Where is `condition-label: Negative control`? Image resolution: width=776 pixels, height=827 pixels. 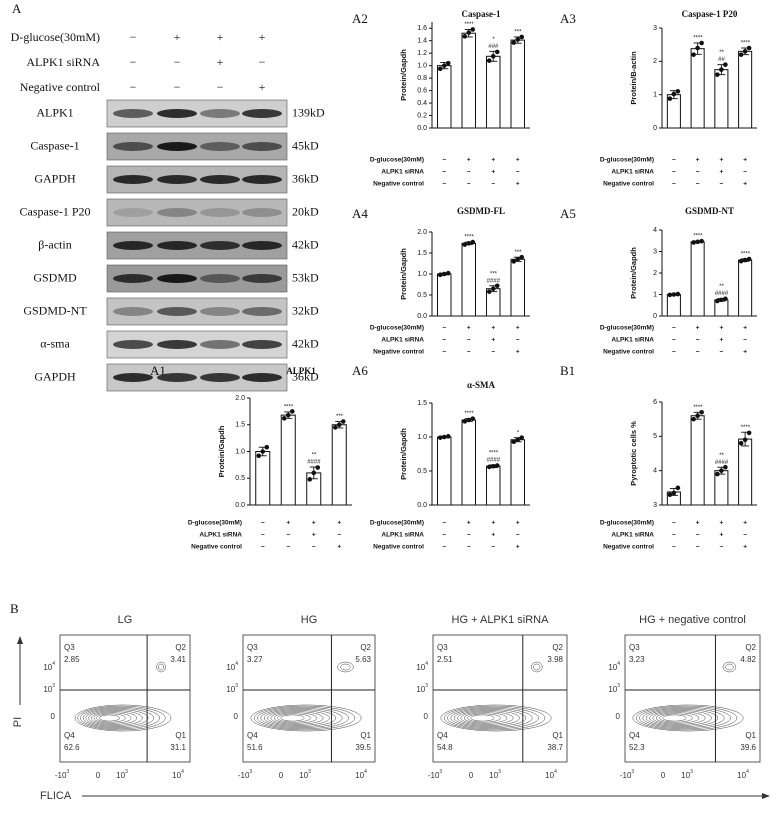
condition-label: Negative control is located at coordinates (398, 547).